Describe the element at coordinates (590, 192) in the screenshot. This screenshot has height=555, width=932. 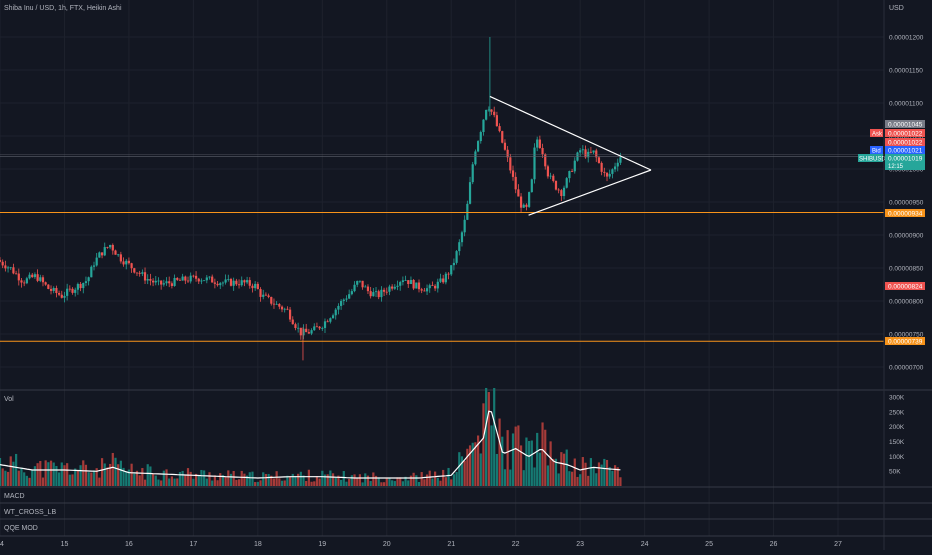
I see `triangle-lower-line` at that location.